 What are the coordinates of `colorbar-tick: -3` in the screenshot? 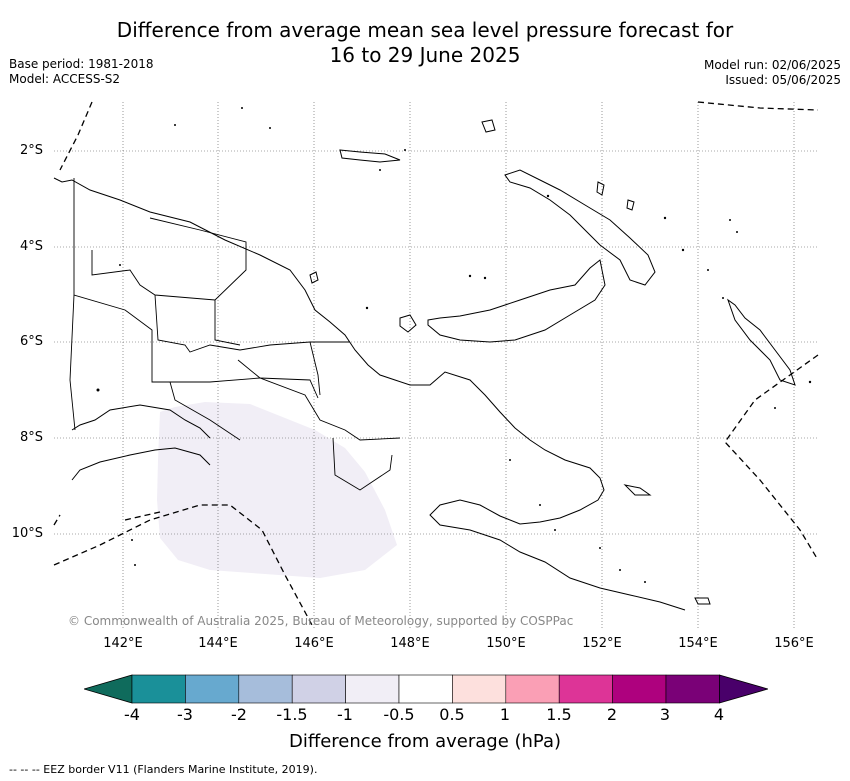 It's located at (185, 714).